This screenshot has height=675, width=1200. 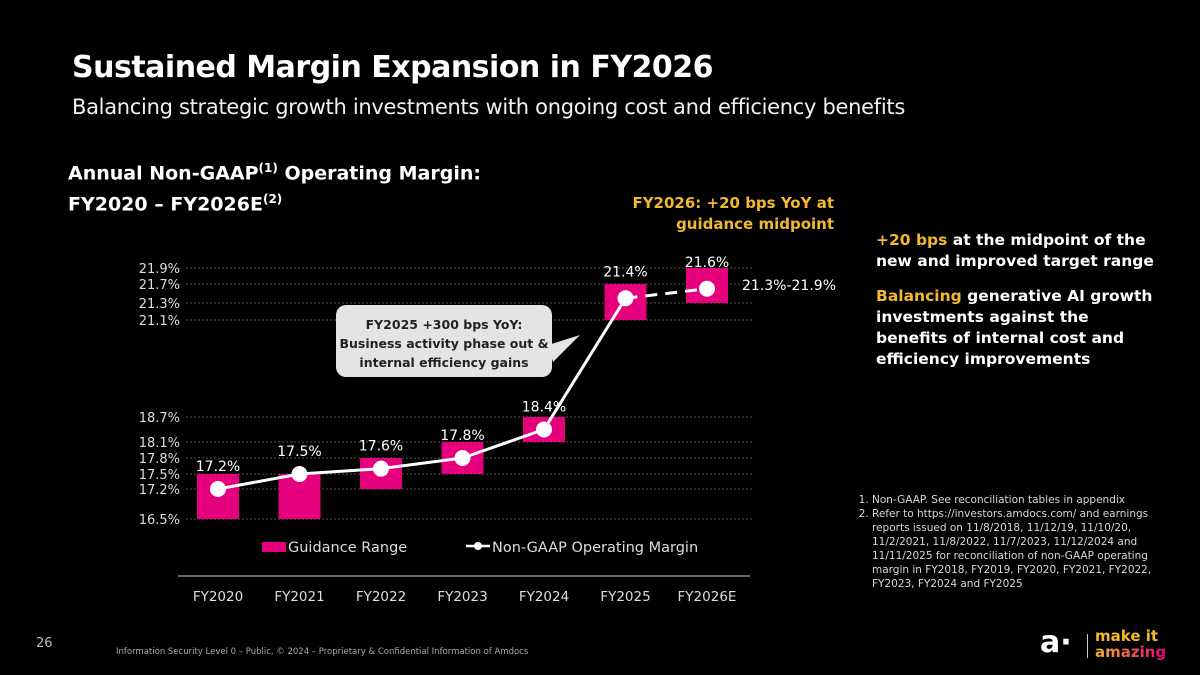 I want to click on y-tick-label: 18.1%, so click(x=159, y=443).